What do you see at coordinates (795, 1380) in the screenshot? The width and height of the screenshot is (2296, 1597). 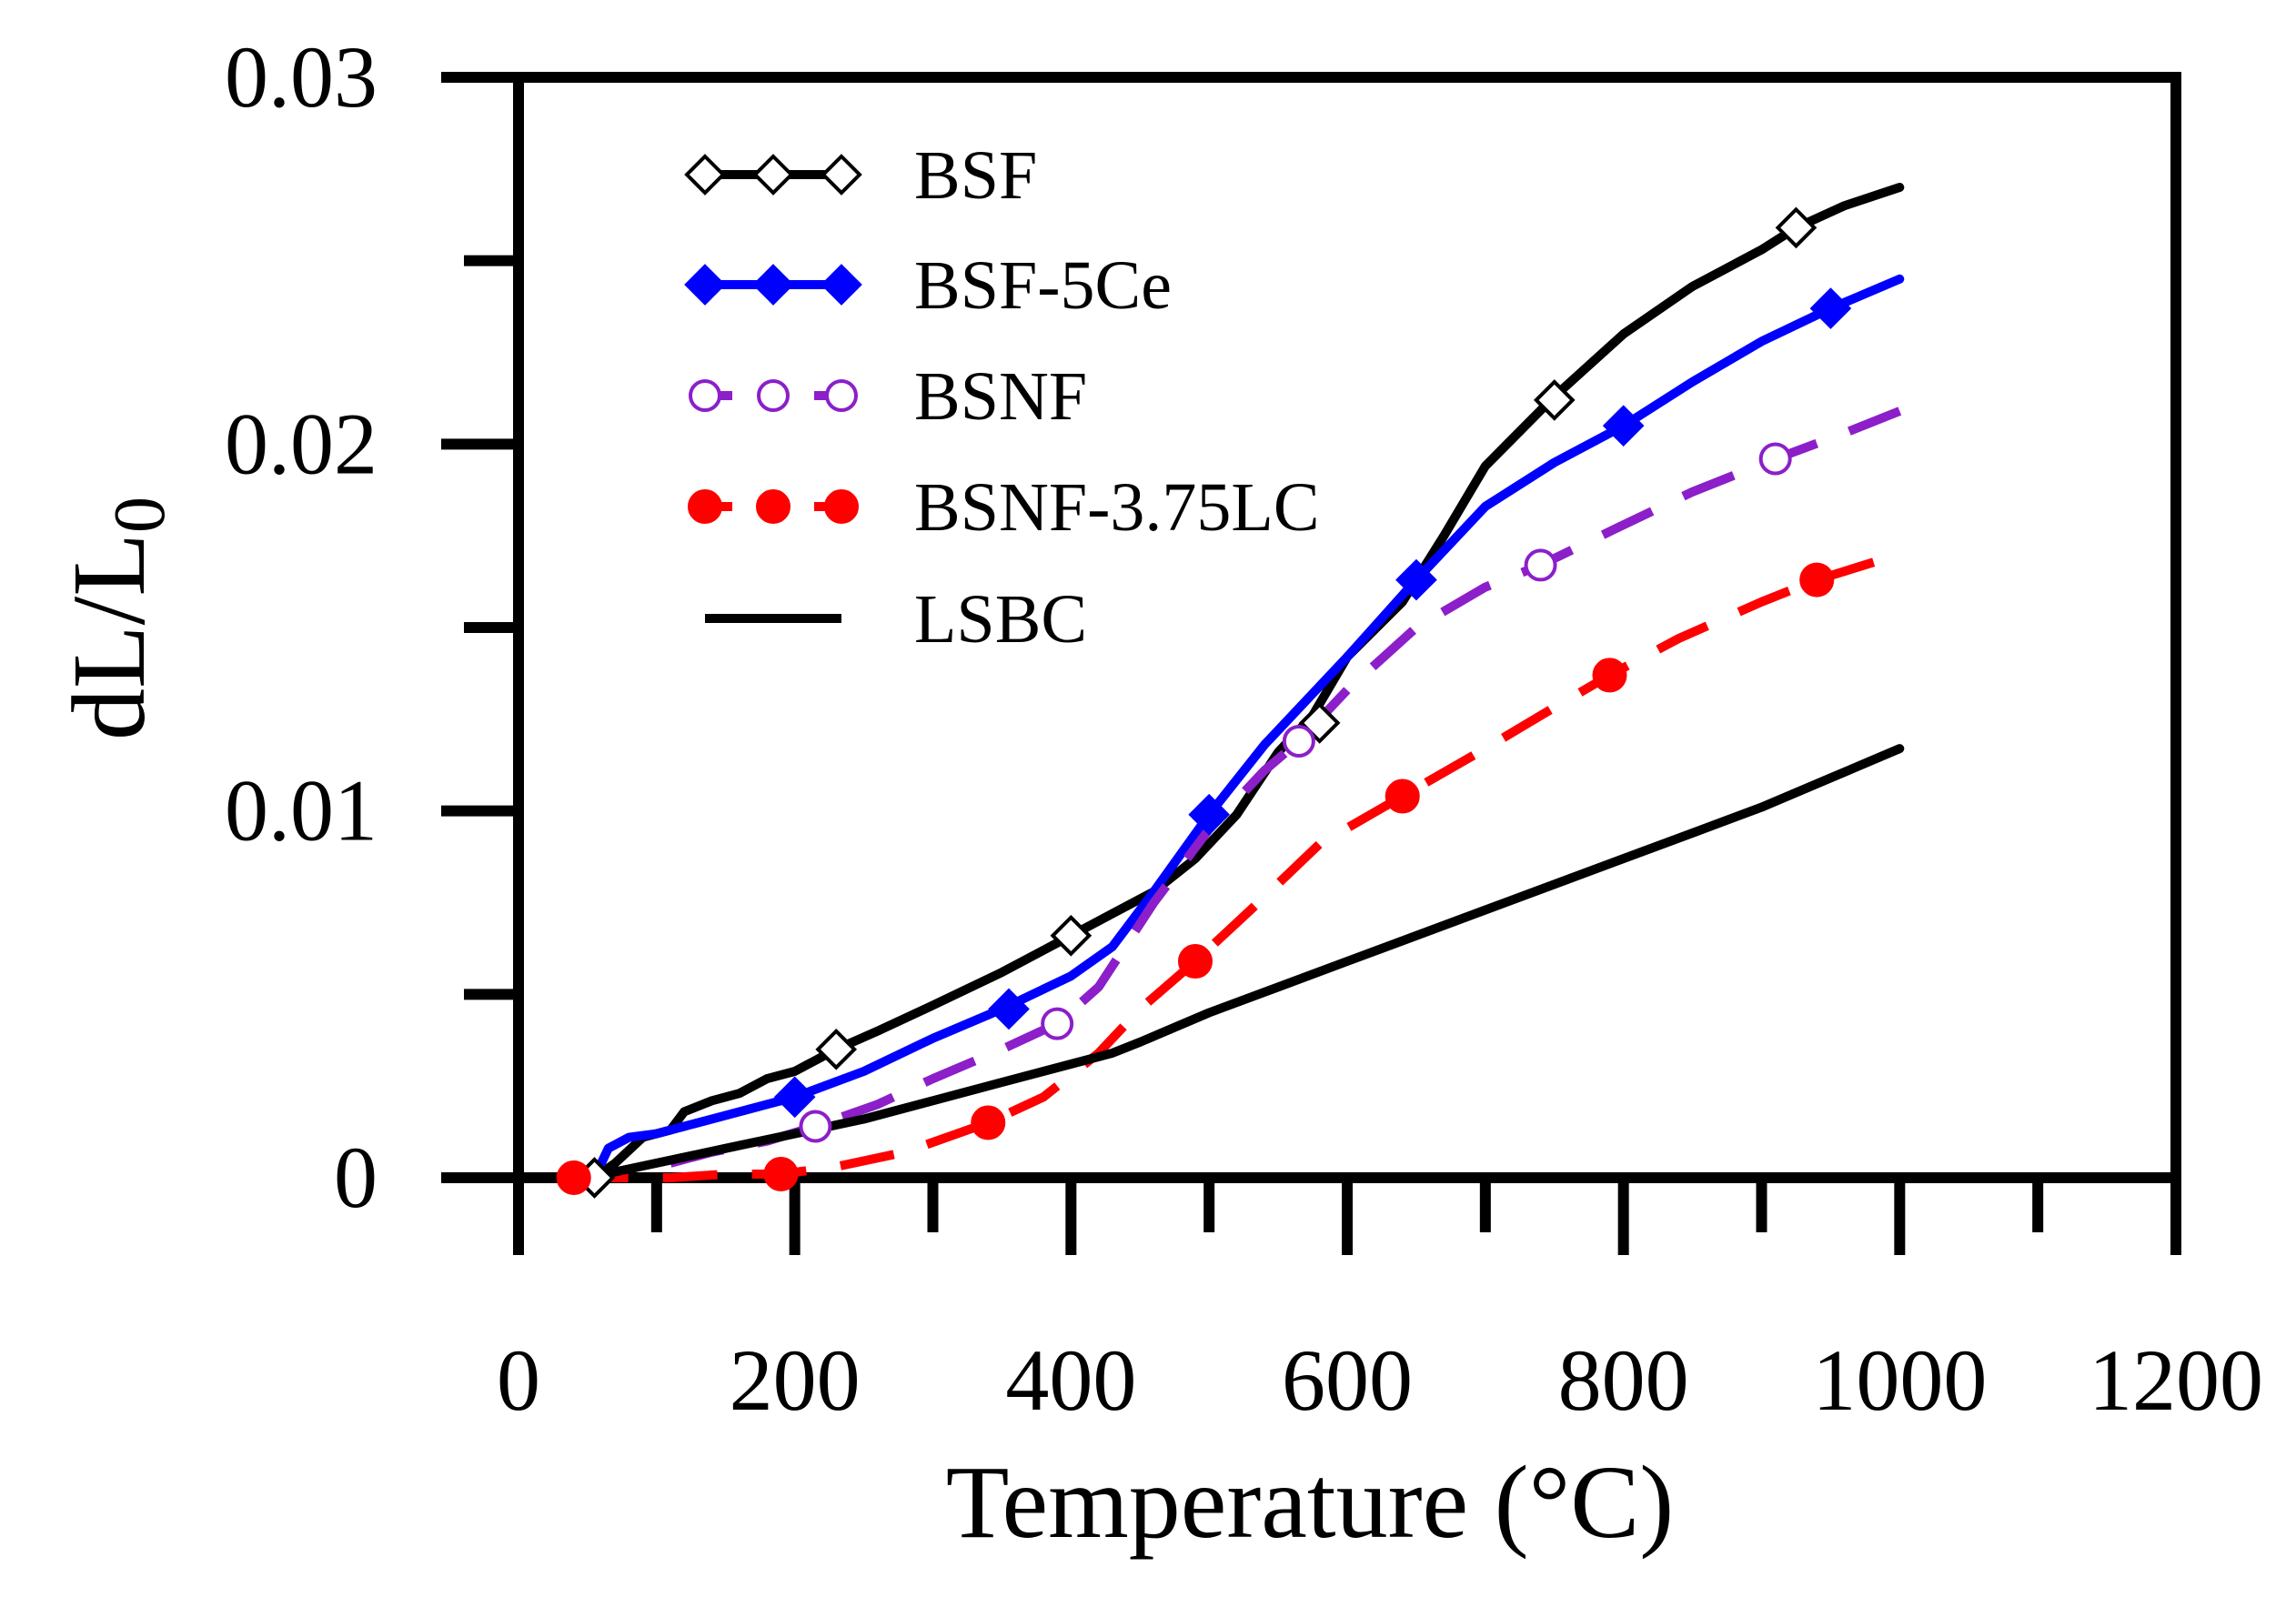 I see `x-tick-label: 200` at bounding box center [795, 1380].